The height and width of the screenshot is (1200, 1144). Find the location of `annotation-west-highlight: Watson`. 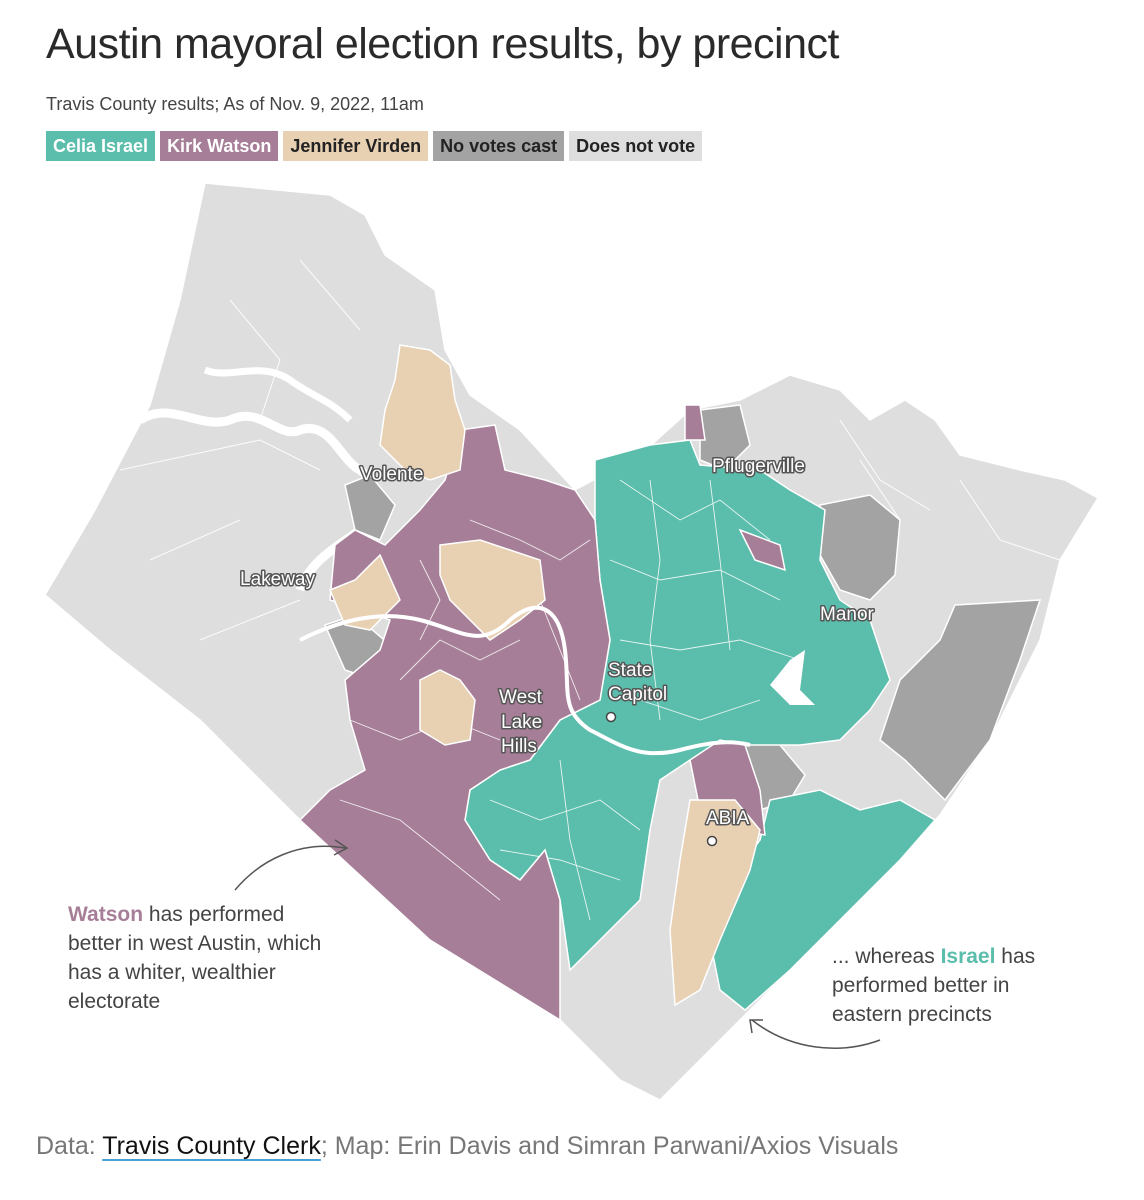

annotation-west-highlight: Watson is located at coordinates (106, 914).